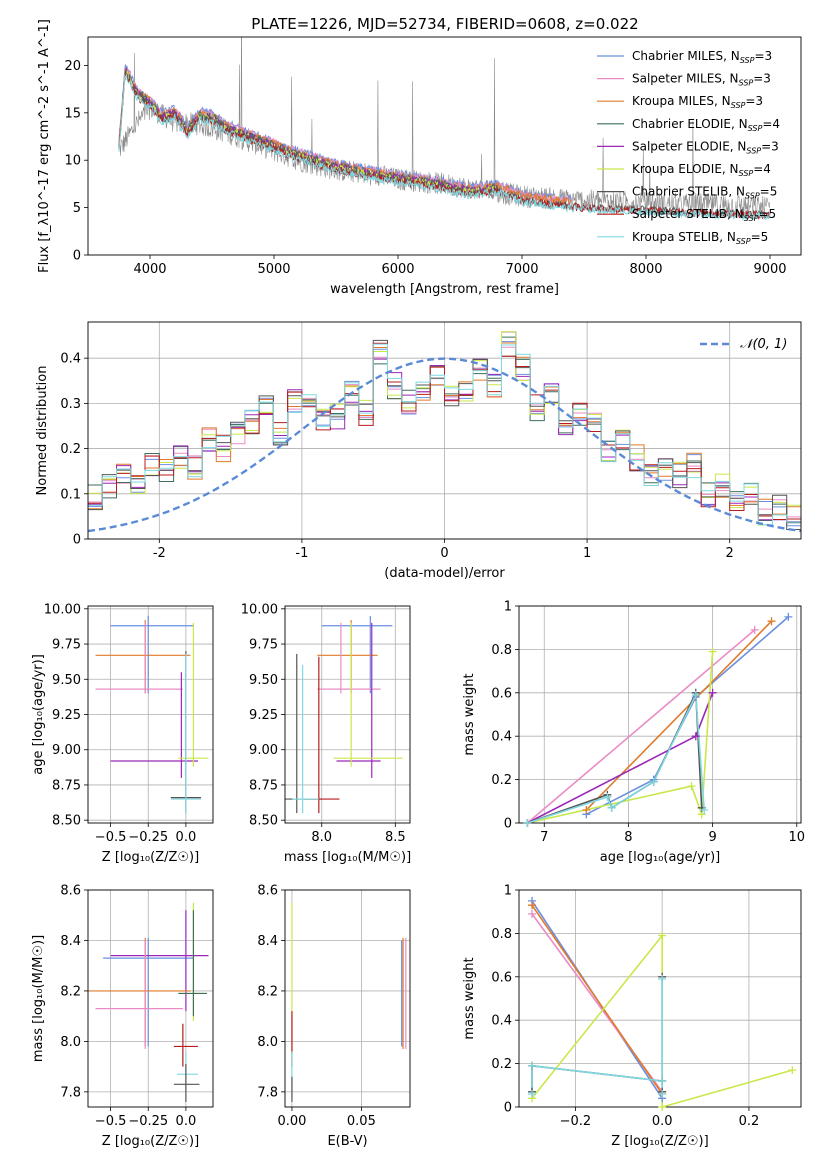 This screenshot has width=819, height=1170. I want to click on x-tick-label: 5000, so click(273, 269).